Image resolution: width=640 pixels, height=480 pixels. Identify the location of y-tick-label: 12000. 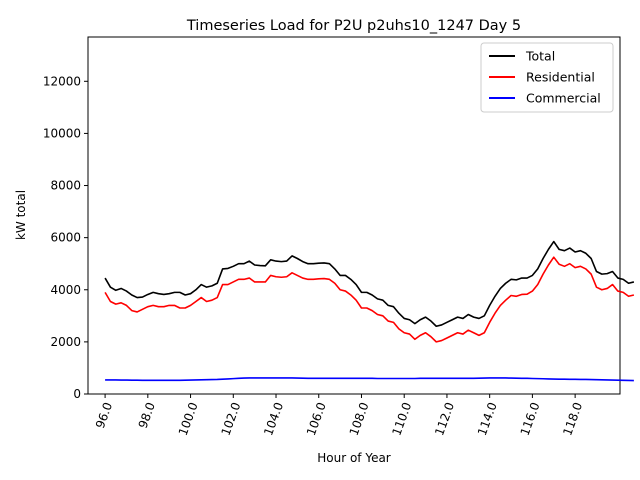
(62, 81).